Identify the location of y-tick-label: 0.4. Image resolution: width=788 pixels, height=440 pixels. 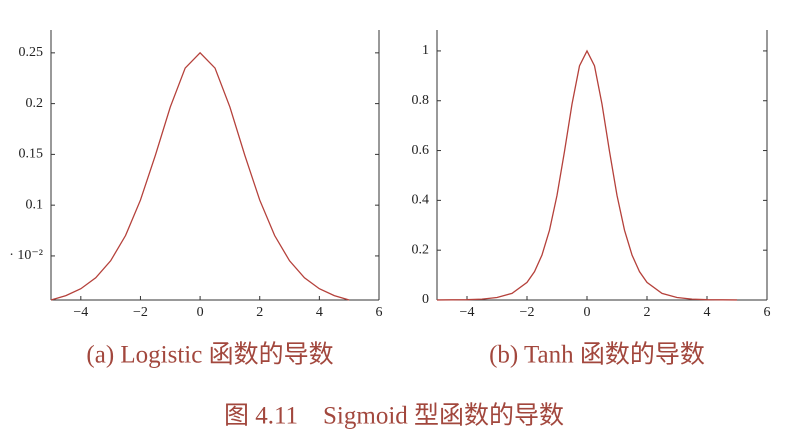
(421, 200).